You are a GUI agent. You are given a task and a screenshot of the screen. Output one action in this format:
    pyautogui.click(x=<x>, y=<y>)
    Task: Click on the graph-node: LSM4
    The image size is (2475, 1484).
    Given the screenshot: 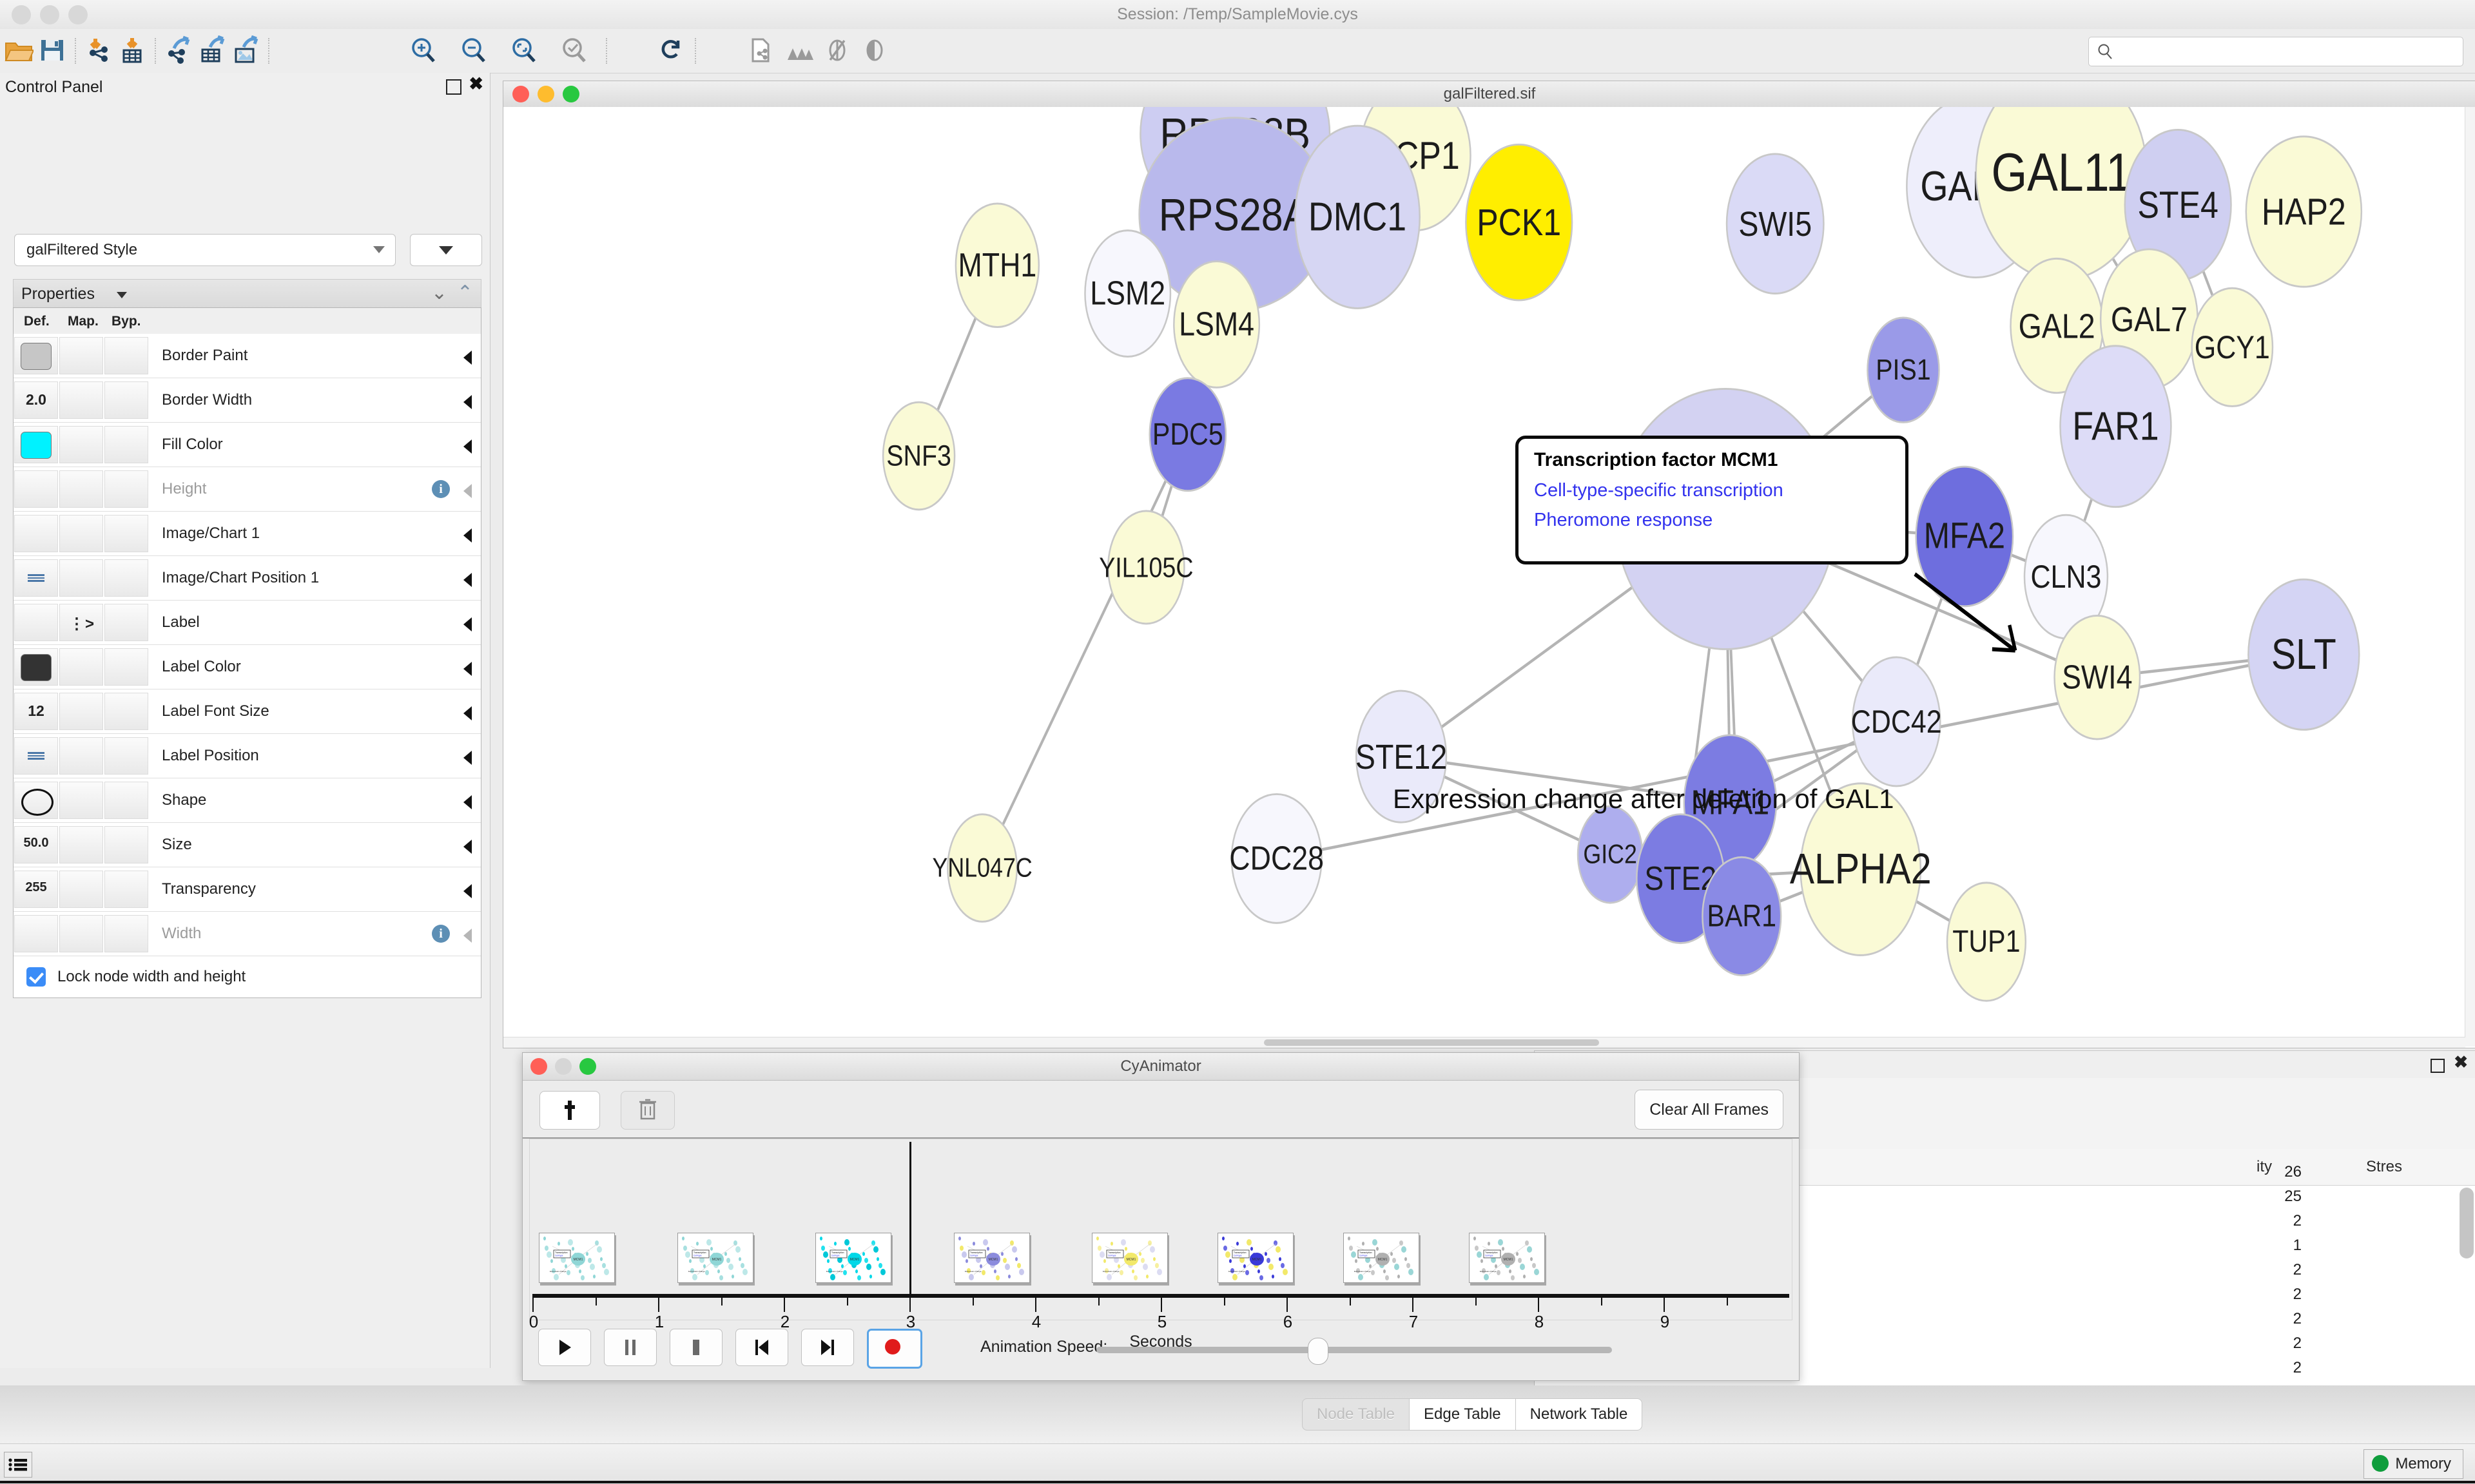 What is the action you would take?
    pyautogui.click(x=1217, y=324)
    